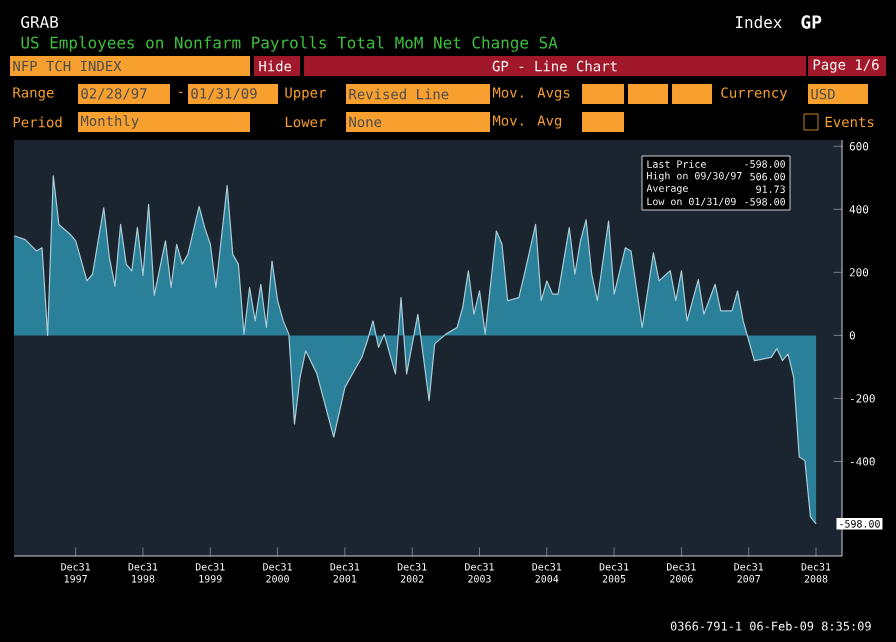 The image size is (896, 642). What do you see at coordinates (811, 22) in the screenshot?
I see `text: GP` at bounding box center [811, 22].